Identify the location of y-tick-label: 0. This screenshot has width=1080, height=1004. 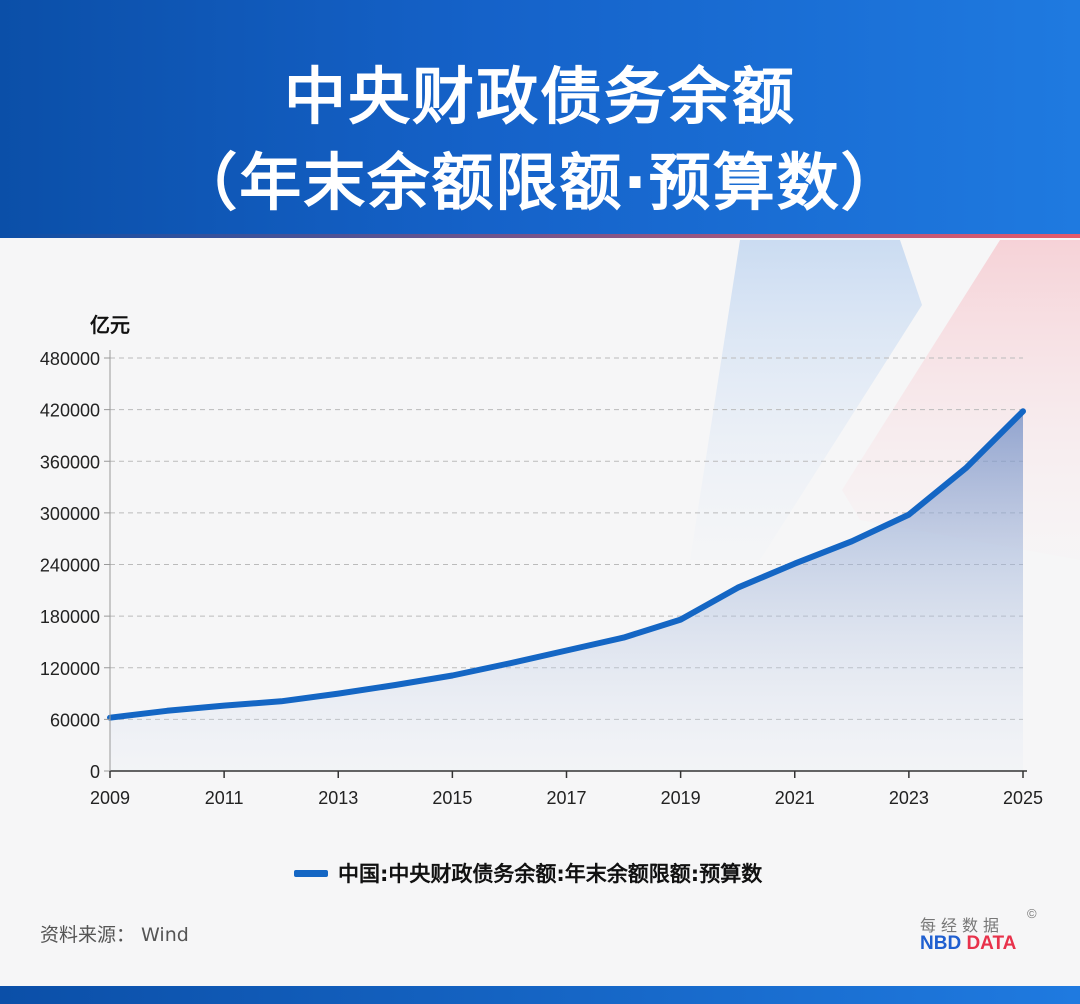
(95, 772).